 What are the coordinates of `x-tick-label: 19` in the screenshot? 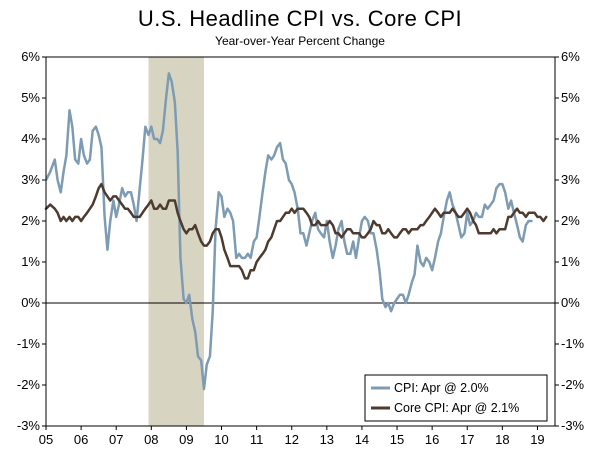 It's located at (537, 439).